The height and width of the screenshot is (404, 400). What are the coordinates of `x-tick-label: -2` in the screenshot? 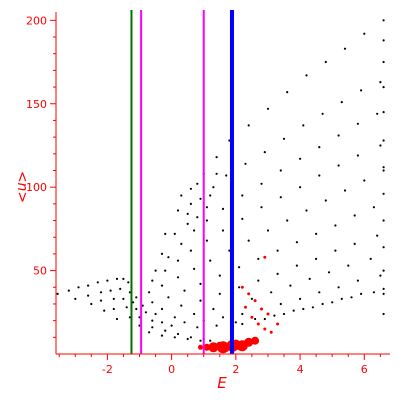 It's located at (107, 369).